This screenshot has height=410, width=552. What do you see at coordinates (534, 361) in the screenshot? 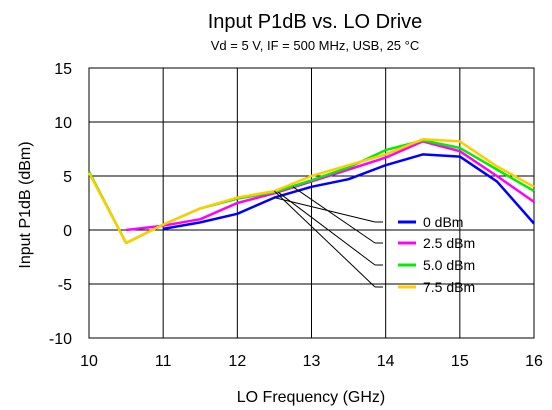
I see `x-tick-label: 16` at bounding box center [534, 361].